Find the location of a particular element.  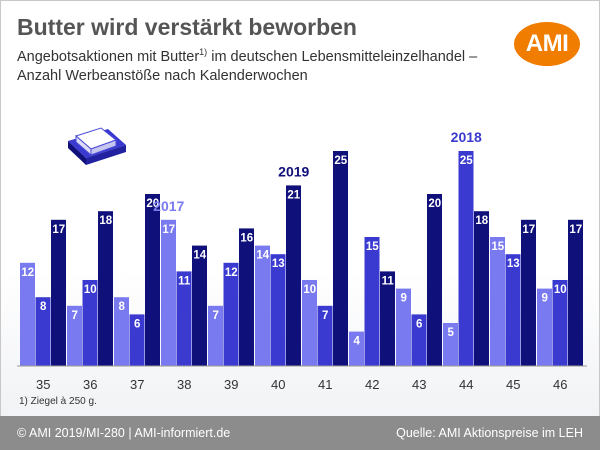

bar-2017-kw46 is located at coordinates (544, 327).